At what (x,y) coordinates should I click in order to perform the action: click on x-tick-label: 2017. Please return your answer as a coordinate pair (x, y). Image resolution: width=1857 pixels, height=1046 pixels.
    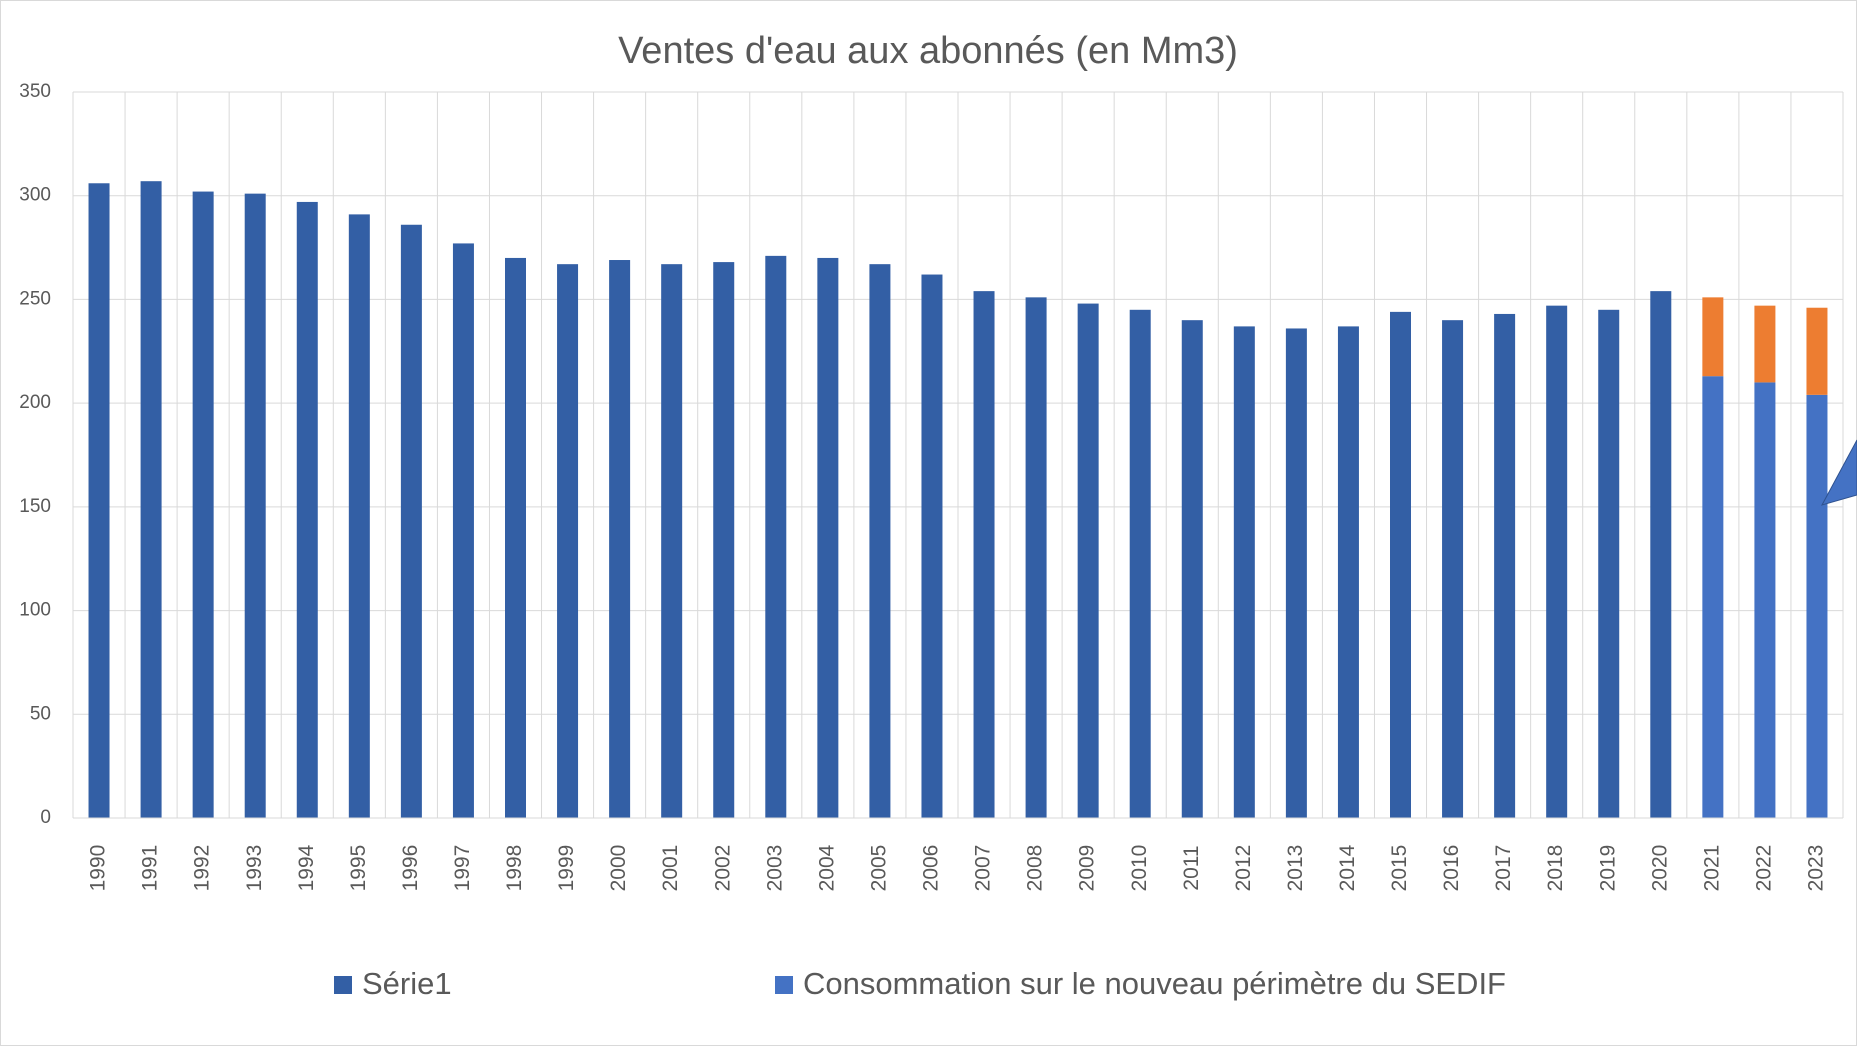
    Looking at the image, I should click on (1503, 868).